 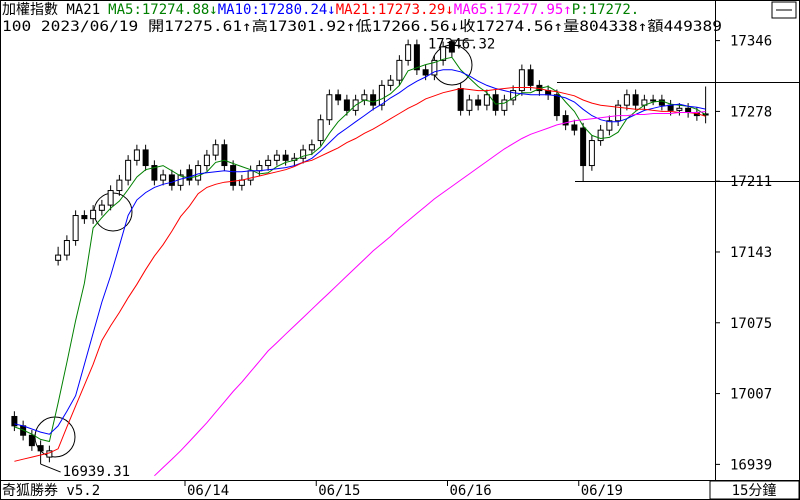 What do you see at coordinates (395, 10) in the screenshot?
I see `header-indicator: MA21:17273.29↓` at bounding box center [395, 10].